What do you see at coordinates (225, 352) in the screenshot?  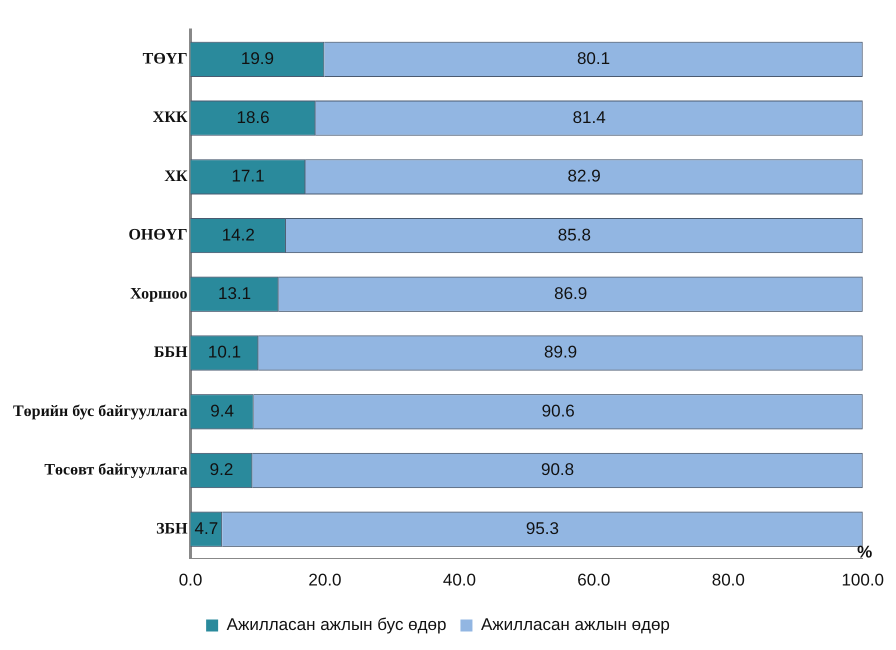 I see `data-label: 10.1` at bounding box center [225, 352].